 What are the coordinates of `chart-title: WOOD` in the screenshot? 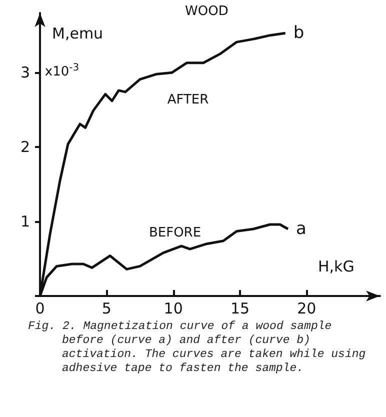 It's located at (206, 11).